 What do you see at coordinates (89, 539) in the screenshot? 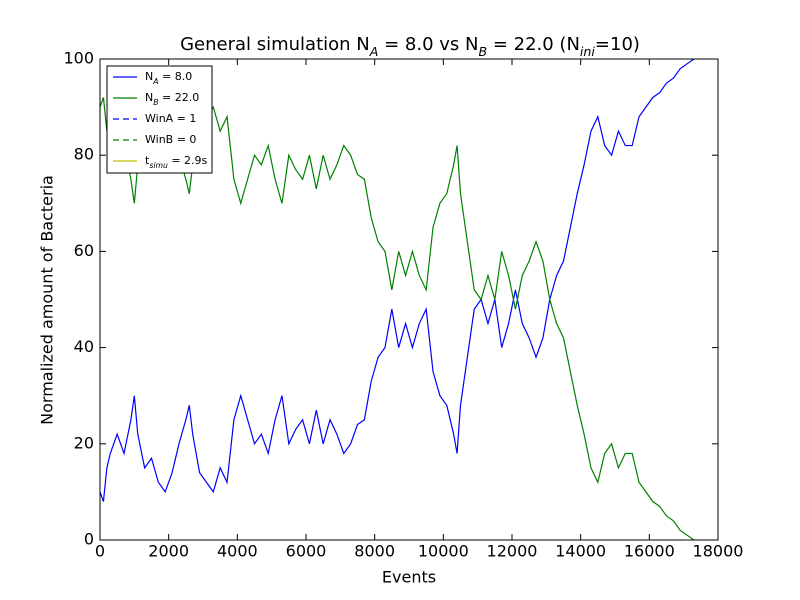
I see `y-tick-label: 0` at bounding box center [89, 539].